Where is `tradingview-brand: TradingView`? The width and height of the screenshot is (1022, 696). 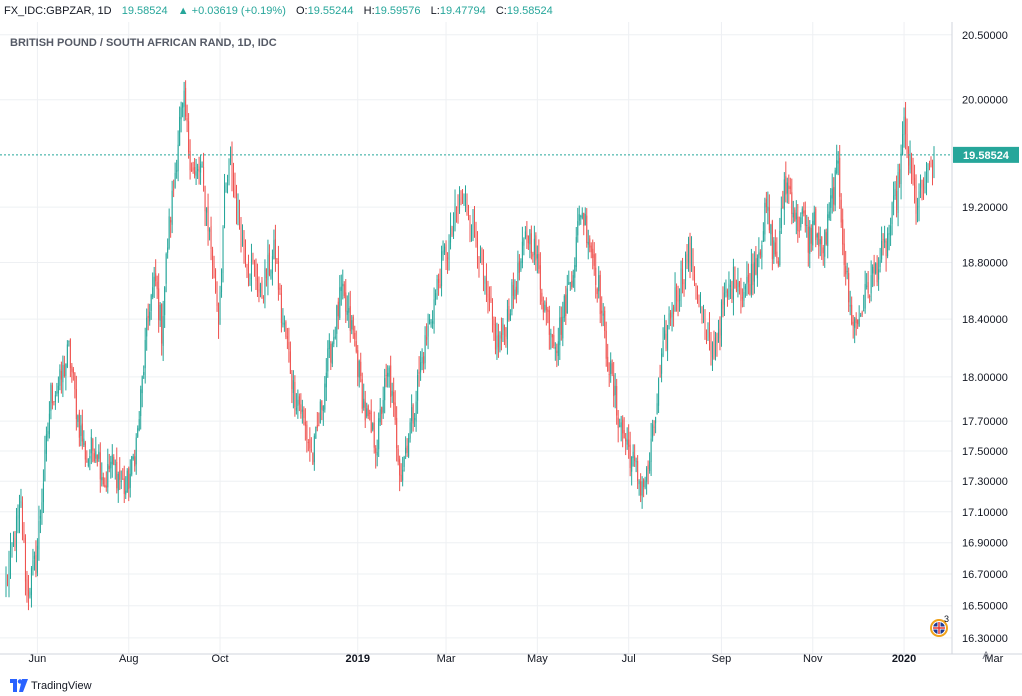
tradingview-brand: TradingView is located at coordinates (61, 686).